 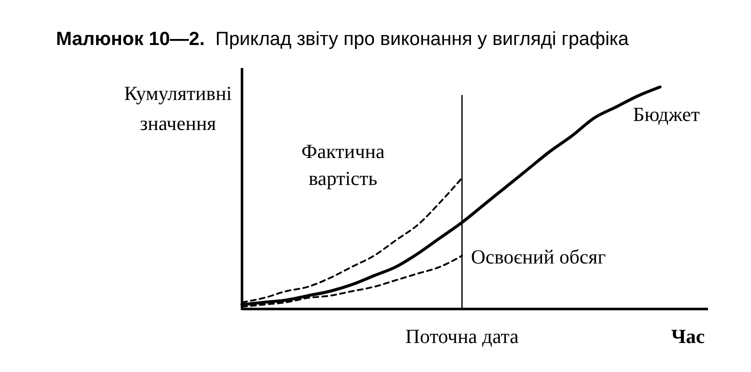 What do you see at coordinates (343, 165) in the screenshot?
I see `text: Фактична вартість` at bounding box center [343, 165].